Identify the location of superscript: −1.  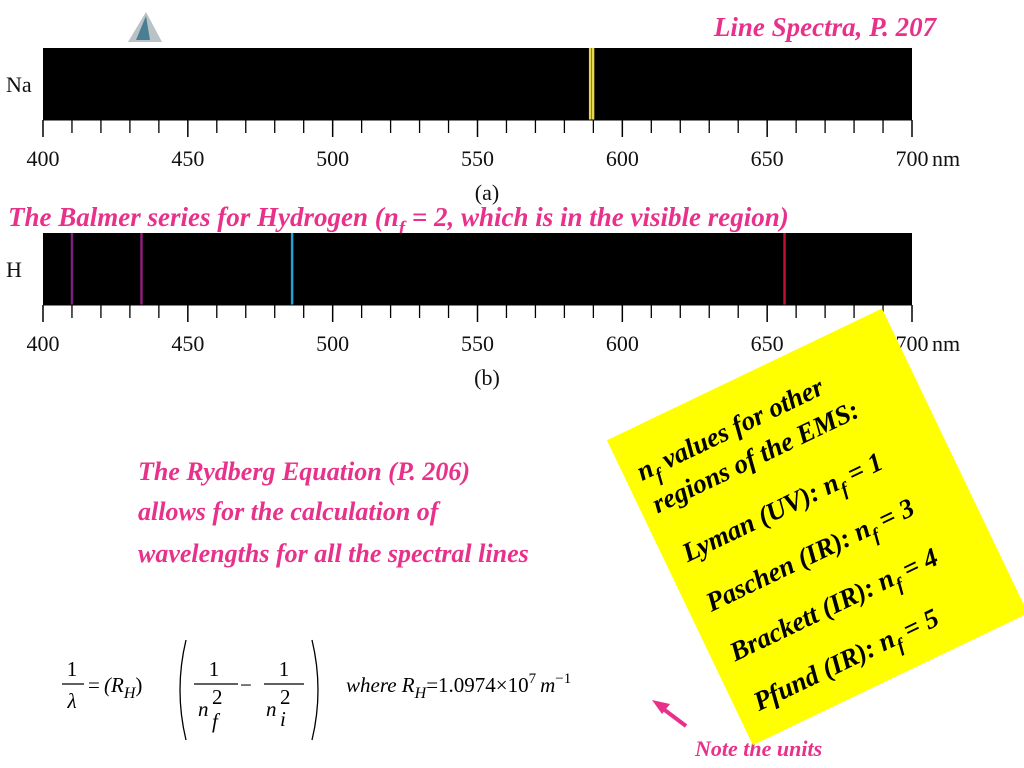
(563, 679).